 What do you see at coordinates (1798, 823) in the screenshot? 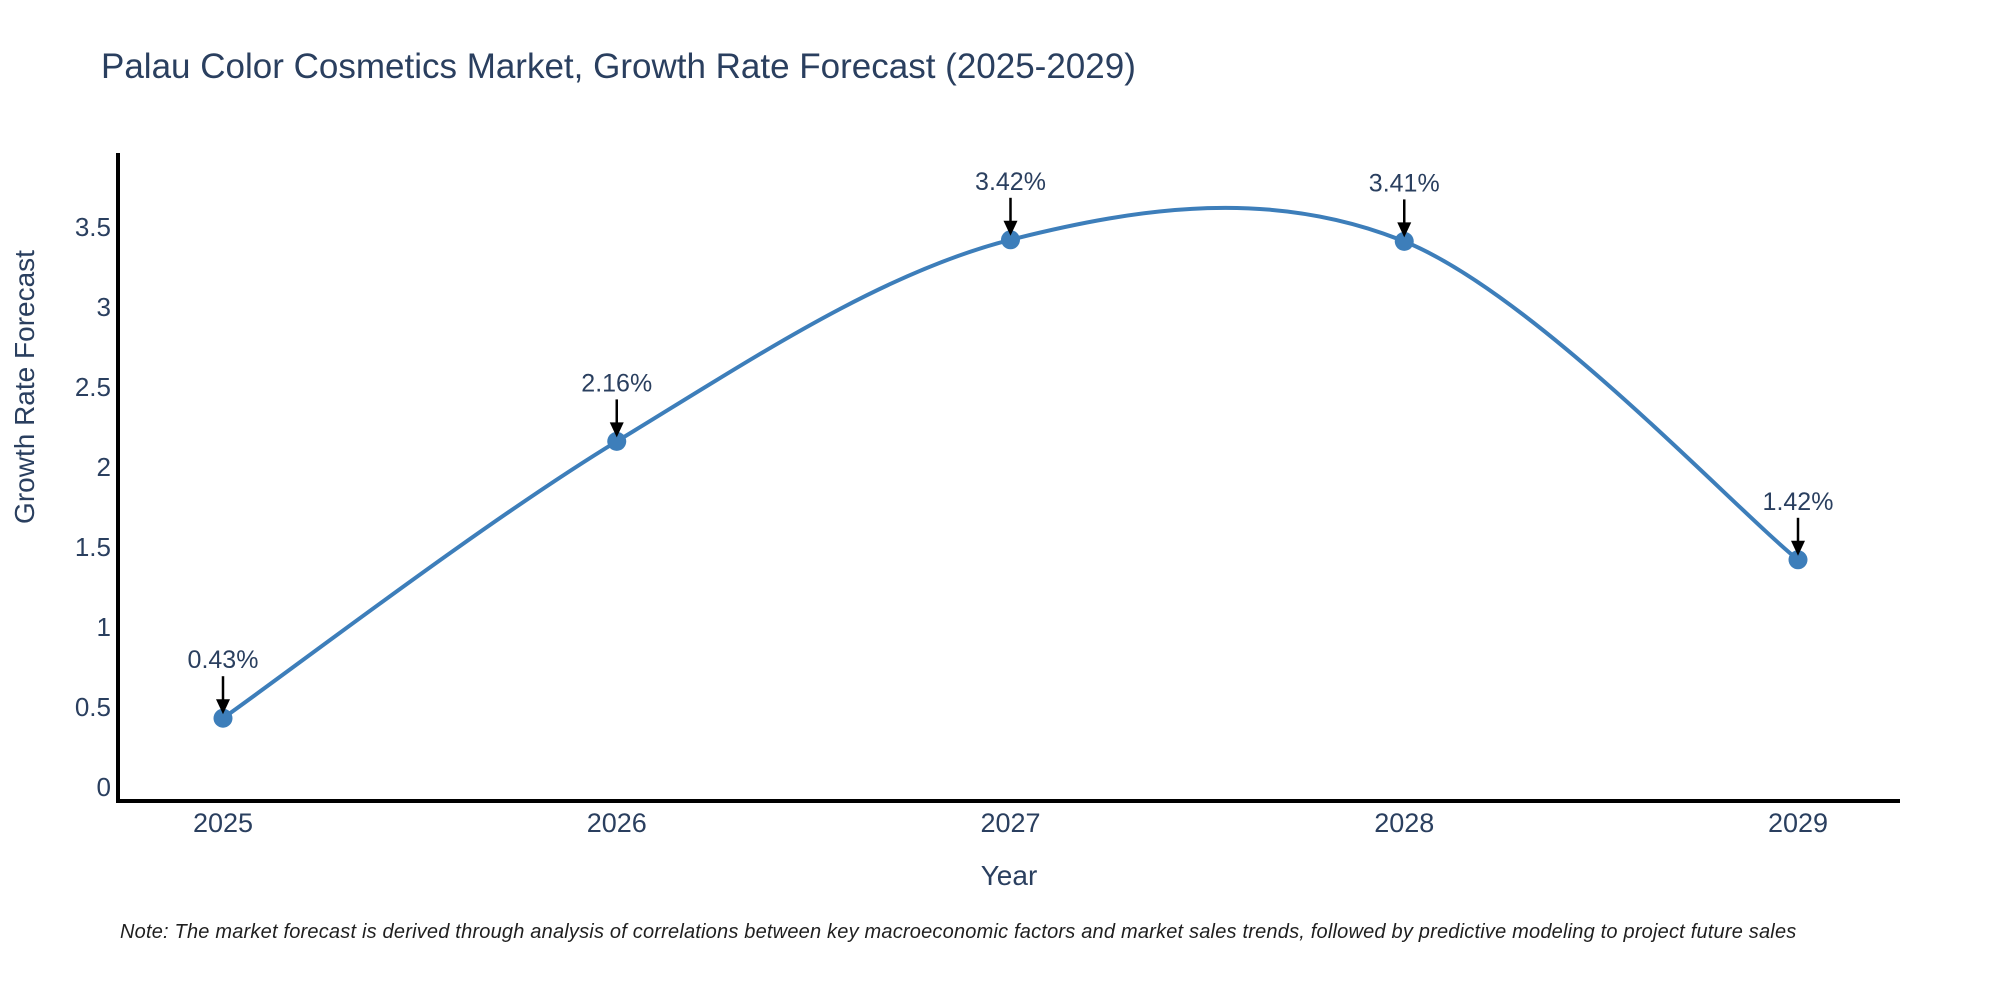
I see `x-tick-label: 2029` at bounding box center [1798, 823].